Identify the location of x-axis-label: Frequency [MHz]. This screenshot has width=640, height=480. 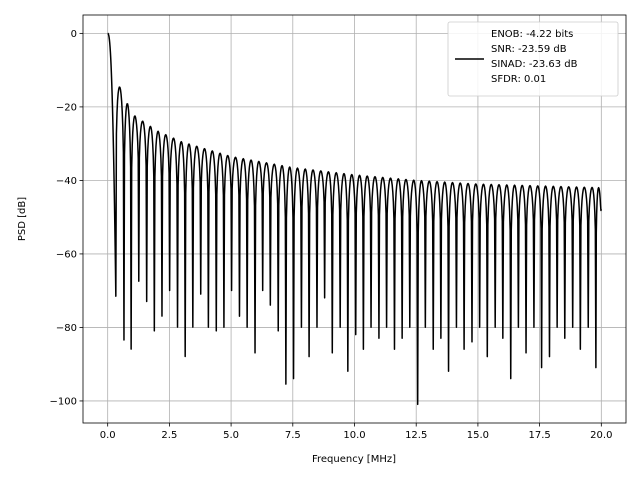
(354, 459).